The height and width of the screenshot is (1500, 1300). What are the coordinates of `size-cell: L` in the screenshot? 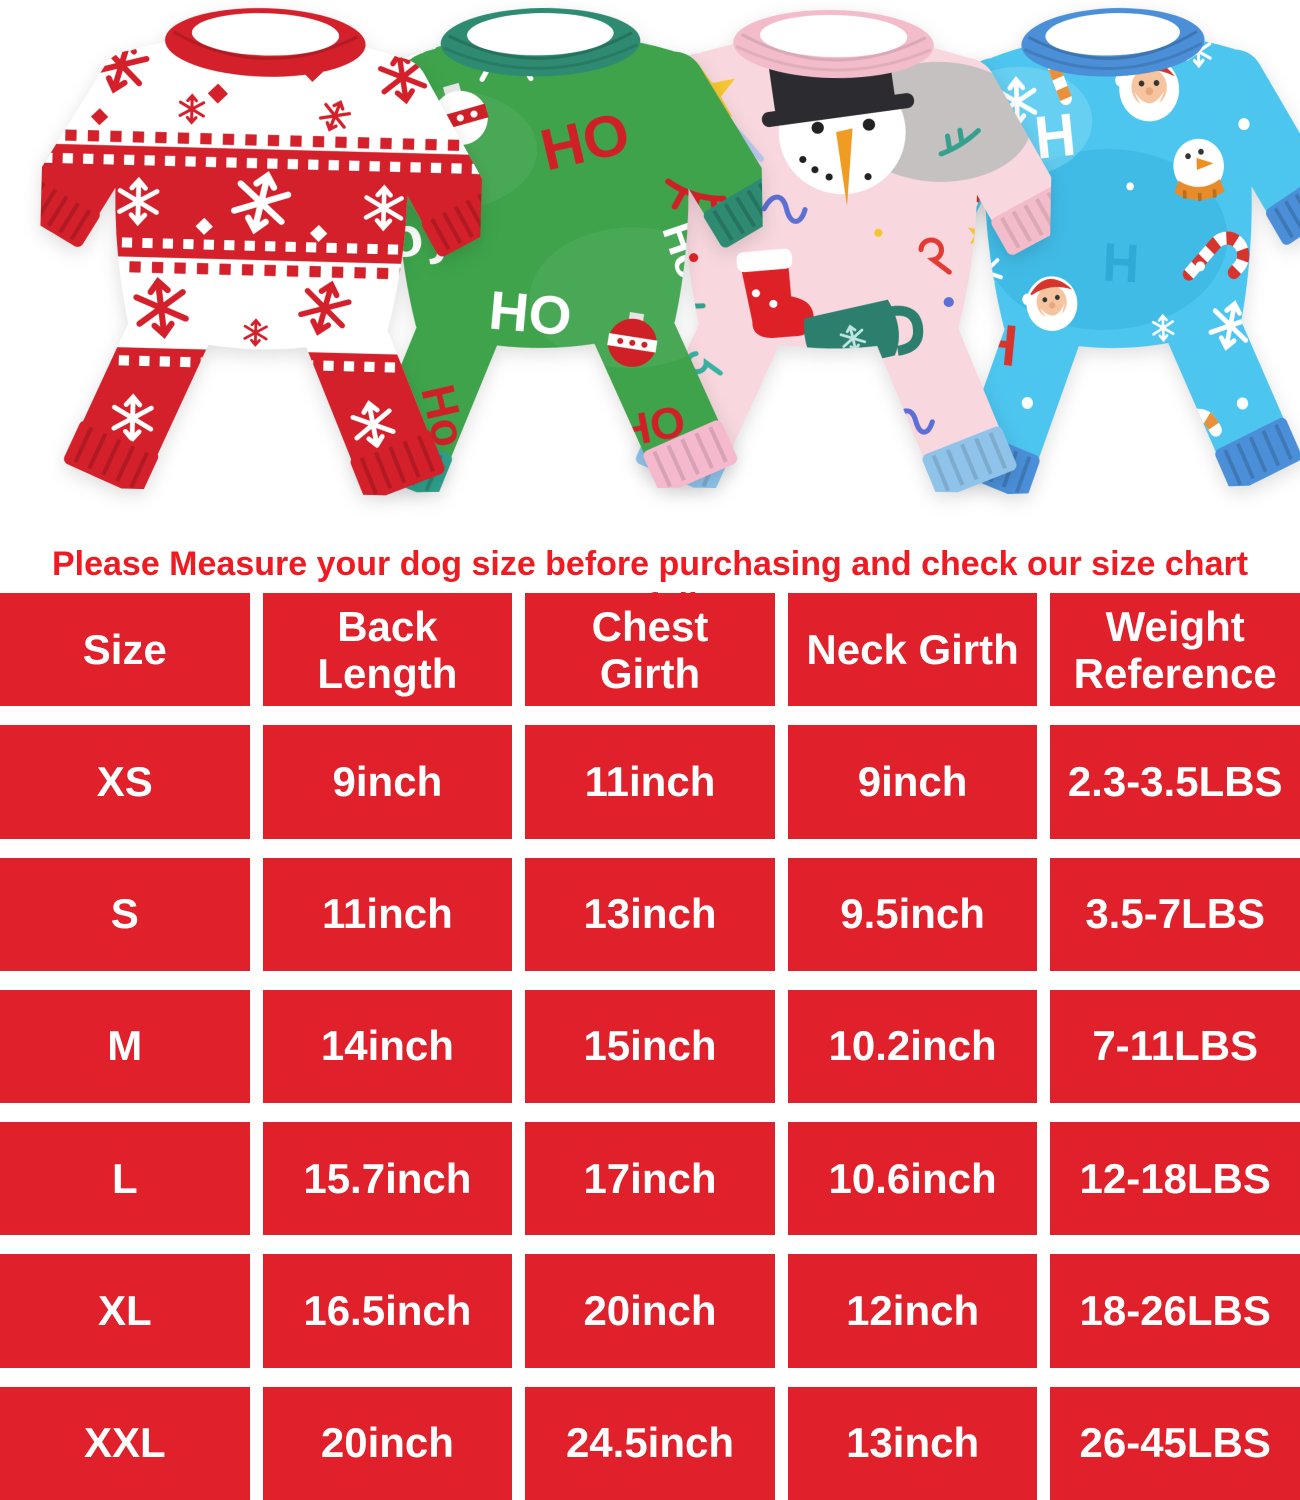 It's located at (125, 1179).